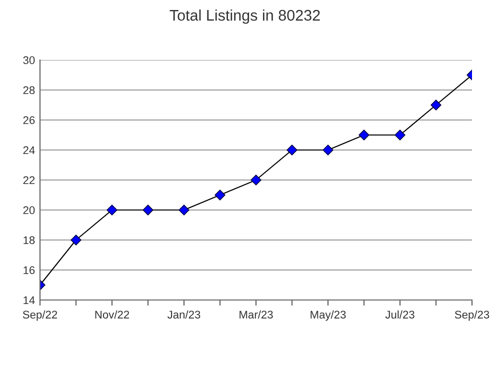 The height and width of the screenshot is (380, 490). Describe the element at coordinates (29, 180) in the screenshot. I see `y-tick-label: 22` at that location.